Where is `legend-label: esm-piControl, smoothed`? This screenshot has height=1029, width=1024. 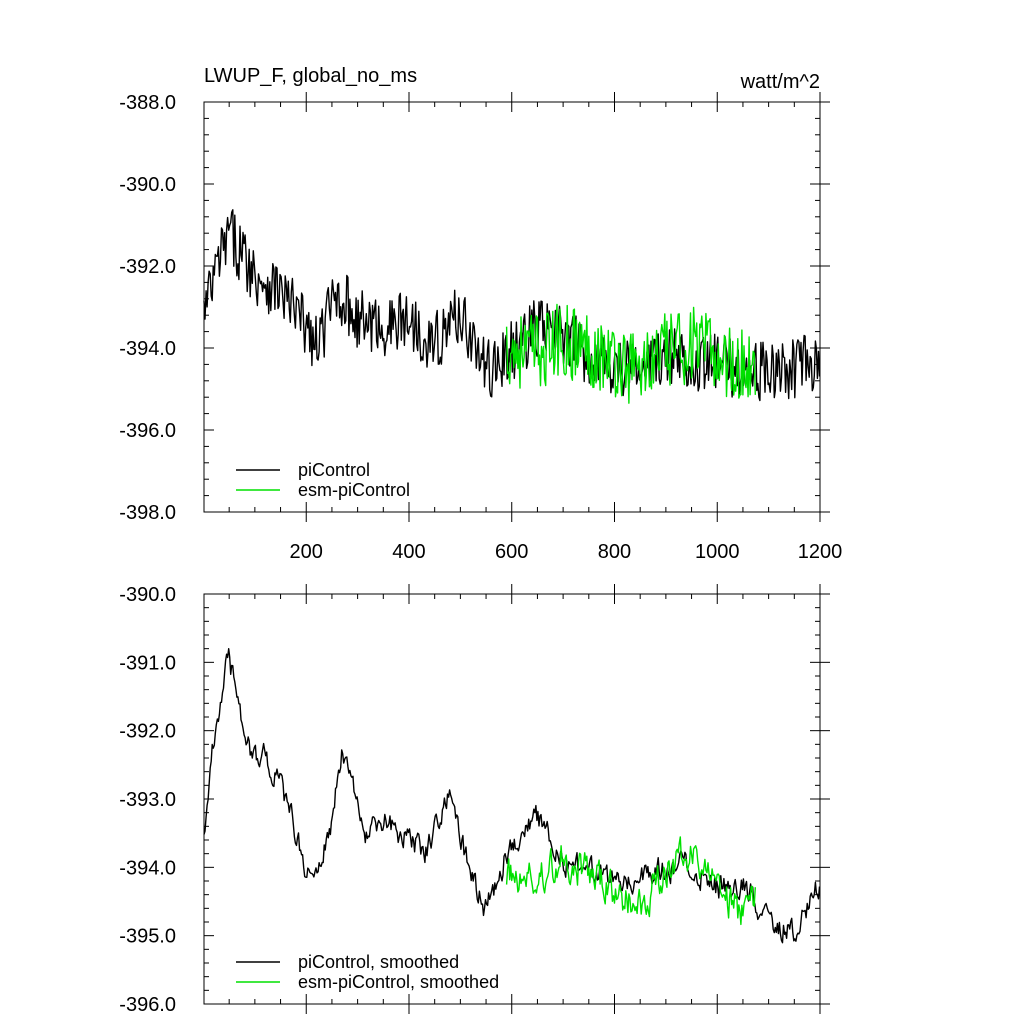 legend-label: esm-piControl, smoothed is located at coordinates (398, 982).